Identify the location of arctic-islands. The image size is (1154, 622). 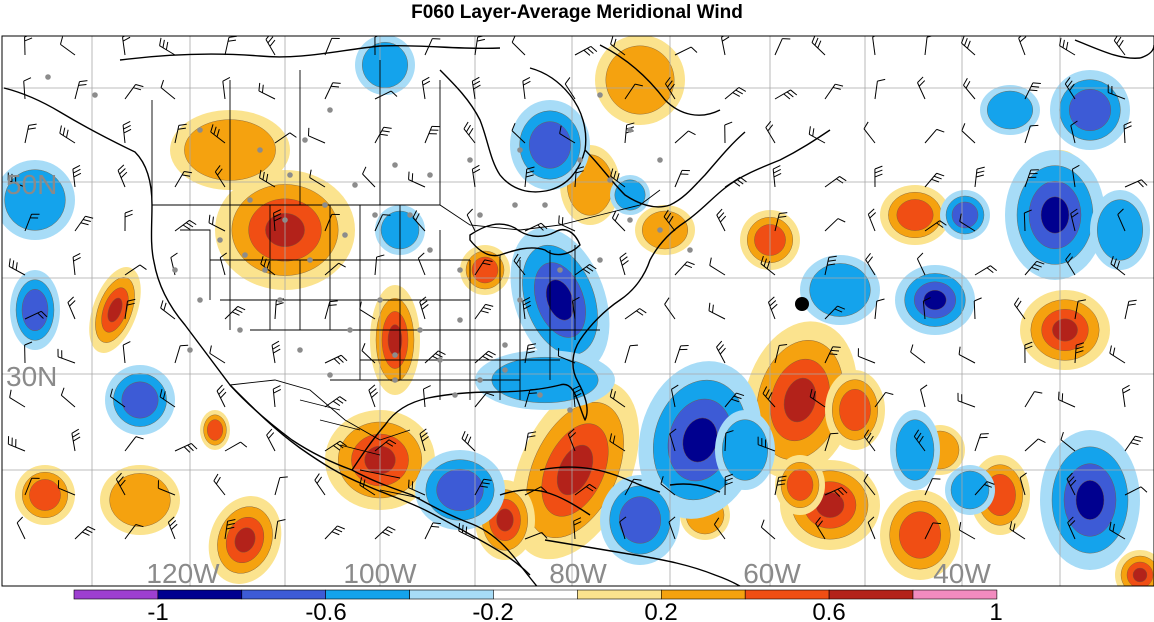
(420, 80).